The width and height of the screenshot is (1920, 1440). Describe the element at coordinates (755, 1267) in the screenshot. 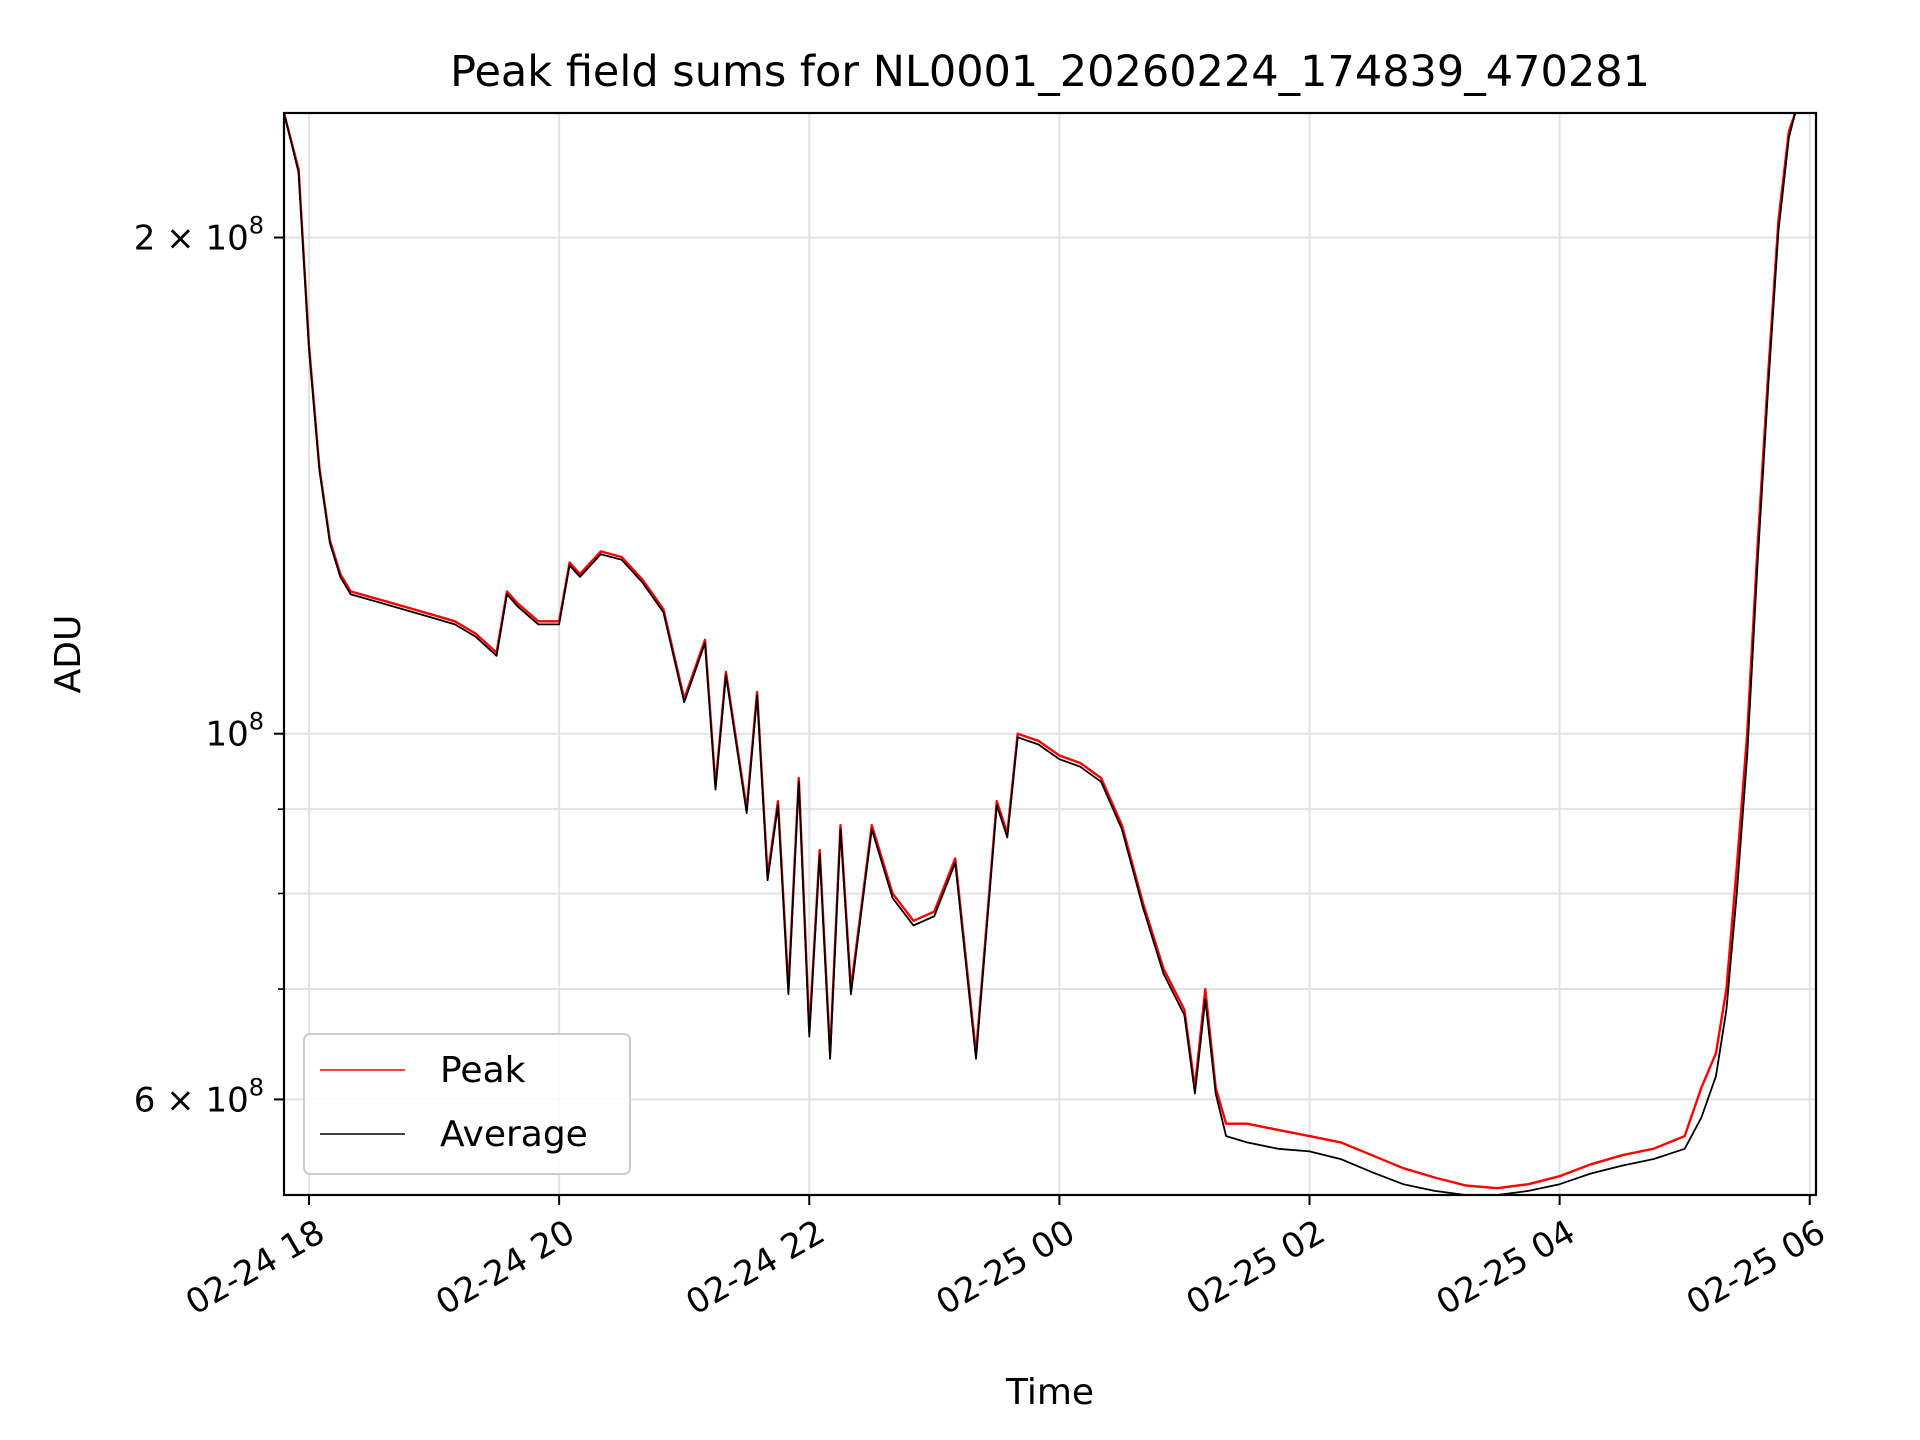

I see `x-tick-label: 02-24 22` at that location.